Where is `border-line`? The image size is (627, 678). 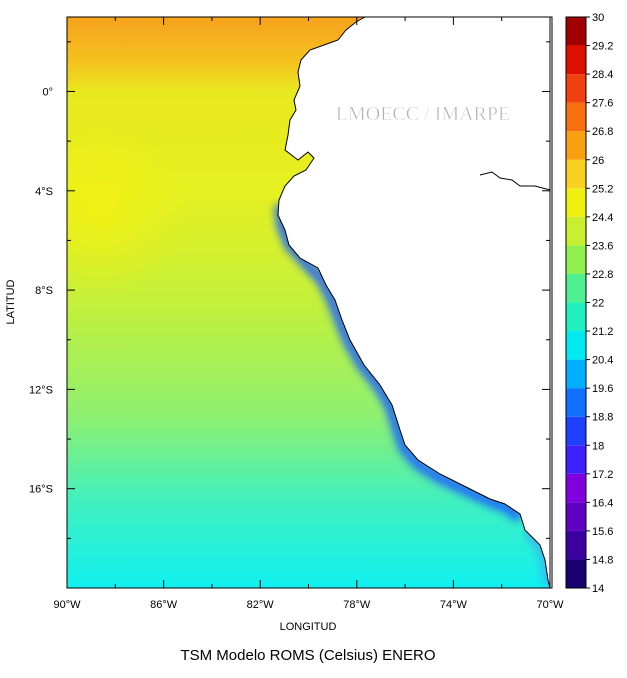 border-line is located at coordinates (515, 181).